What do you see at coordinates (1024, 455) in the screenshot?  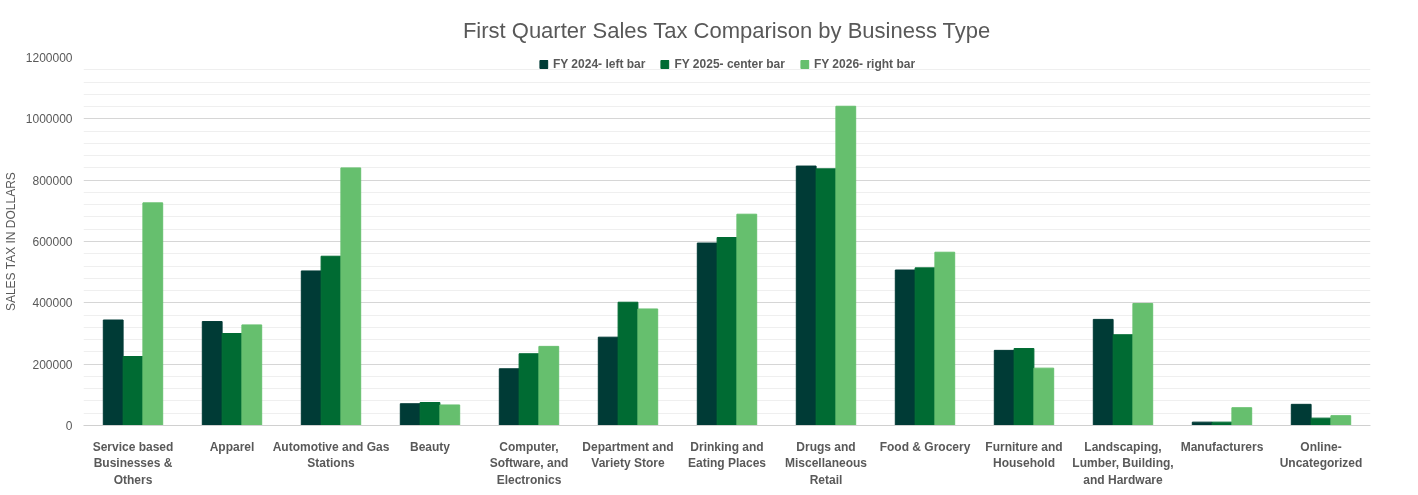 I see `x-tick-label: Furniture and Household` at bounding box center [1024, 455].